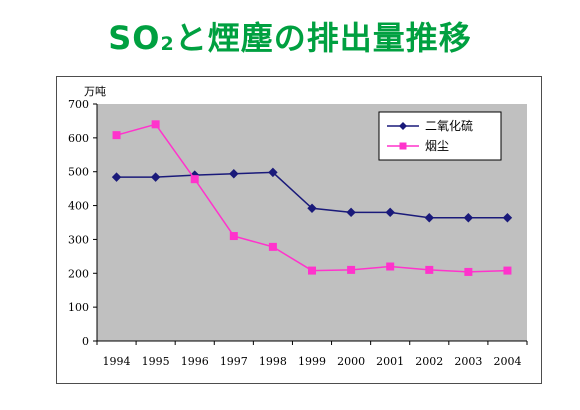 This screenshot has height=410, width=580. What do you see at coordinates (78, 273) in the screenshot?
I see `y-tick-label: 200` at bounding box center [78, 273].